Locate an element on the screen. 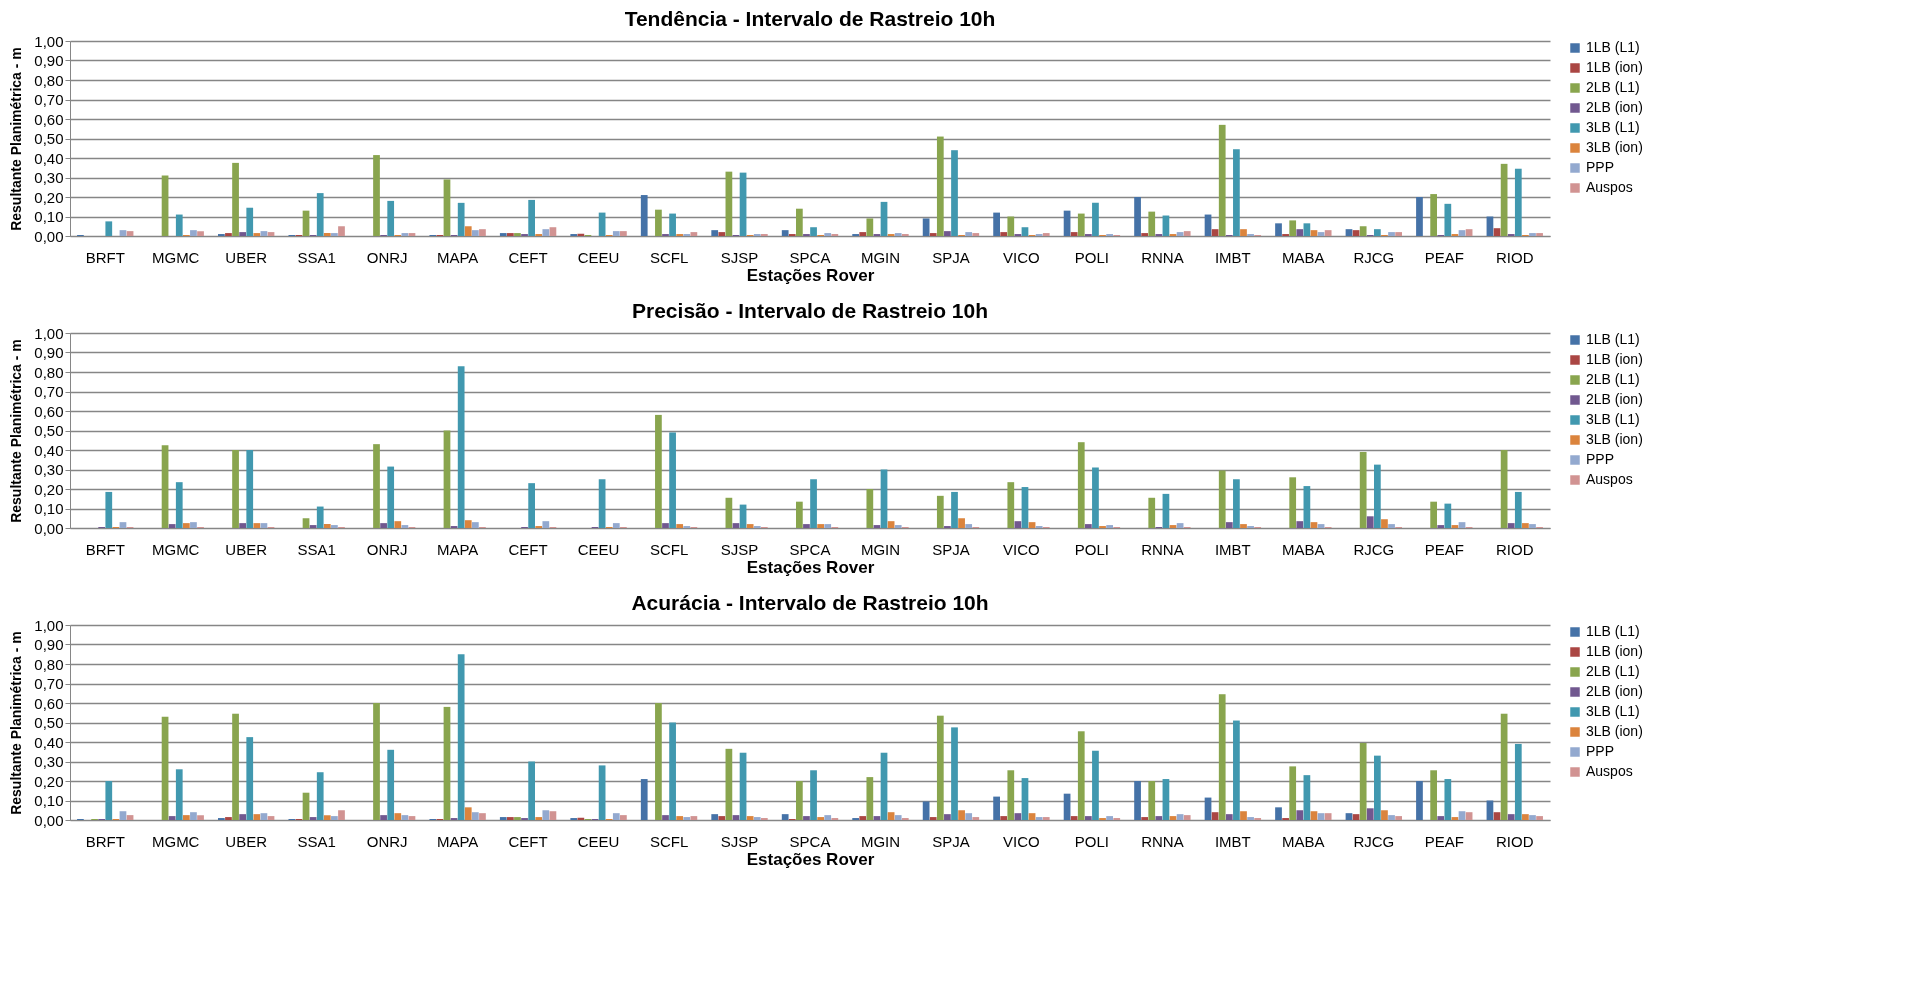 The image size is (1912, 986). legend-label: 2LB (L1) is located at coordinates (1613, 379).